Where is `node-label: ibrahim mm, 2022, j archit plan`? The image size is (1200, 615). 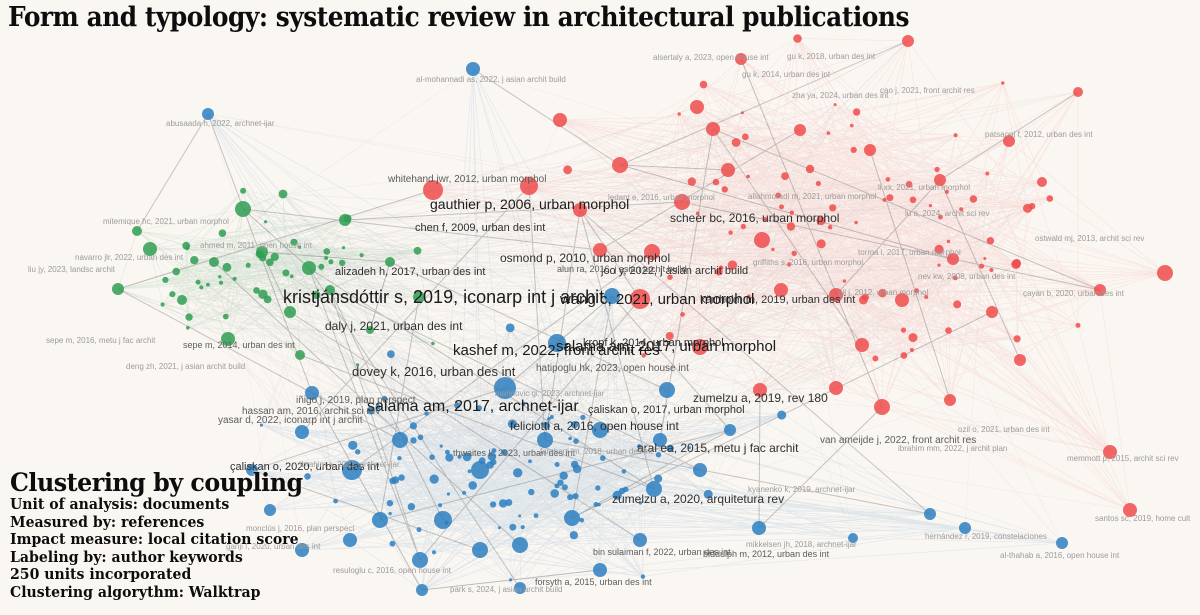 node-label: ibrahim mm, 2022, j archit plan is located at coordinates (952, 448).